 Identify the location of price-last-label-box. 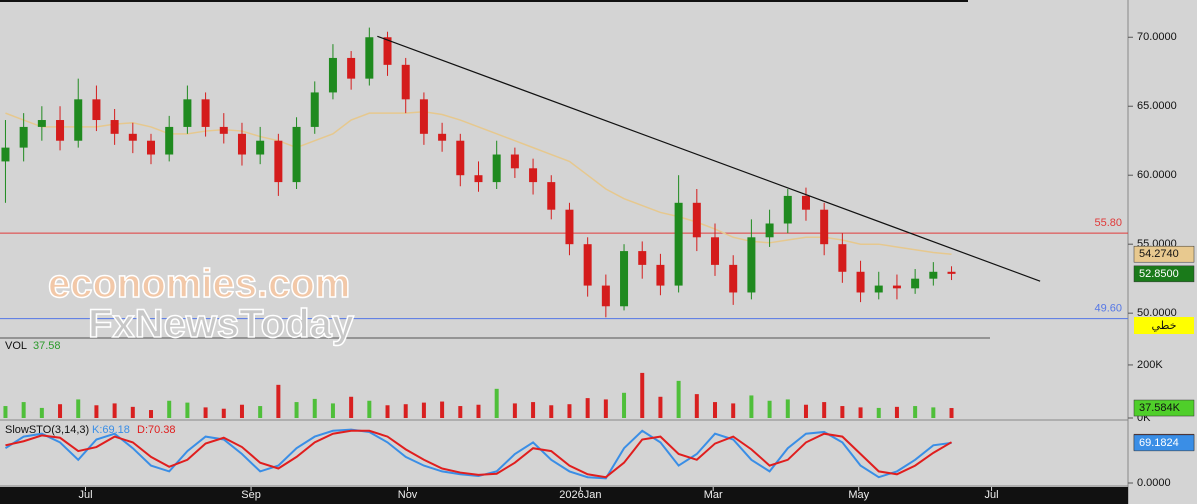
(1164, 274).